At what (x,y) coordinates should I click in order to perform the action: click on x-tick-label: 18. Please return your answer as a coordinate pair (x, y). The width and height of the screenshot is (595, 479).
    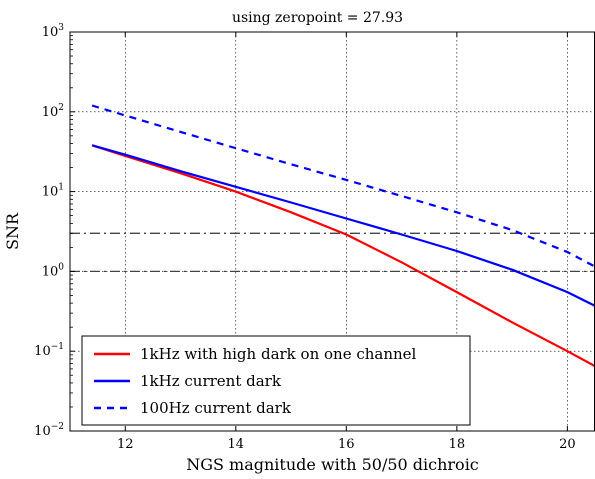
    Looking at the image, I should click on (457, 444).